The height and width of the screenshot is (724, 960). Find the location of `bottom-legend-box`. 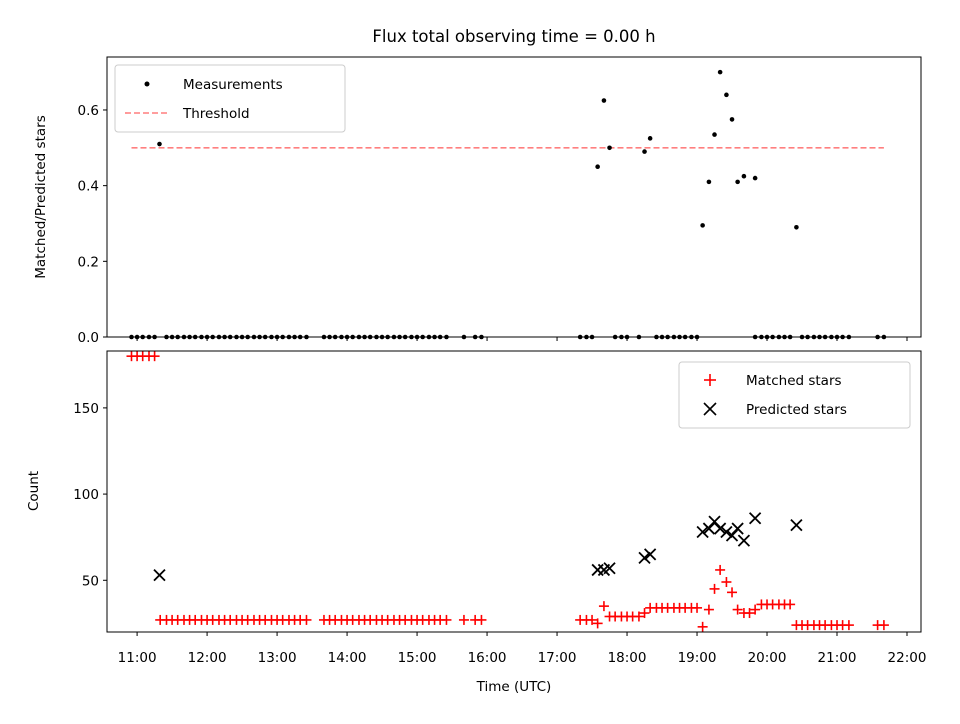

bottom-legend-box is located at coordinates (794, 395).